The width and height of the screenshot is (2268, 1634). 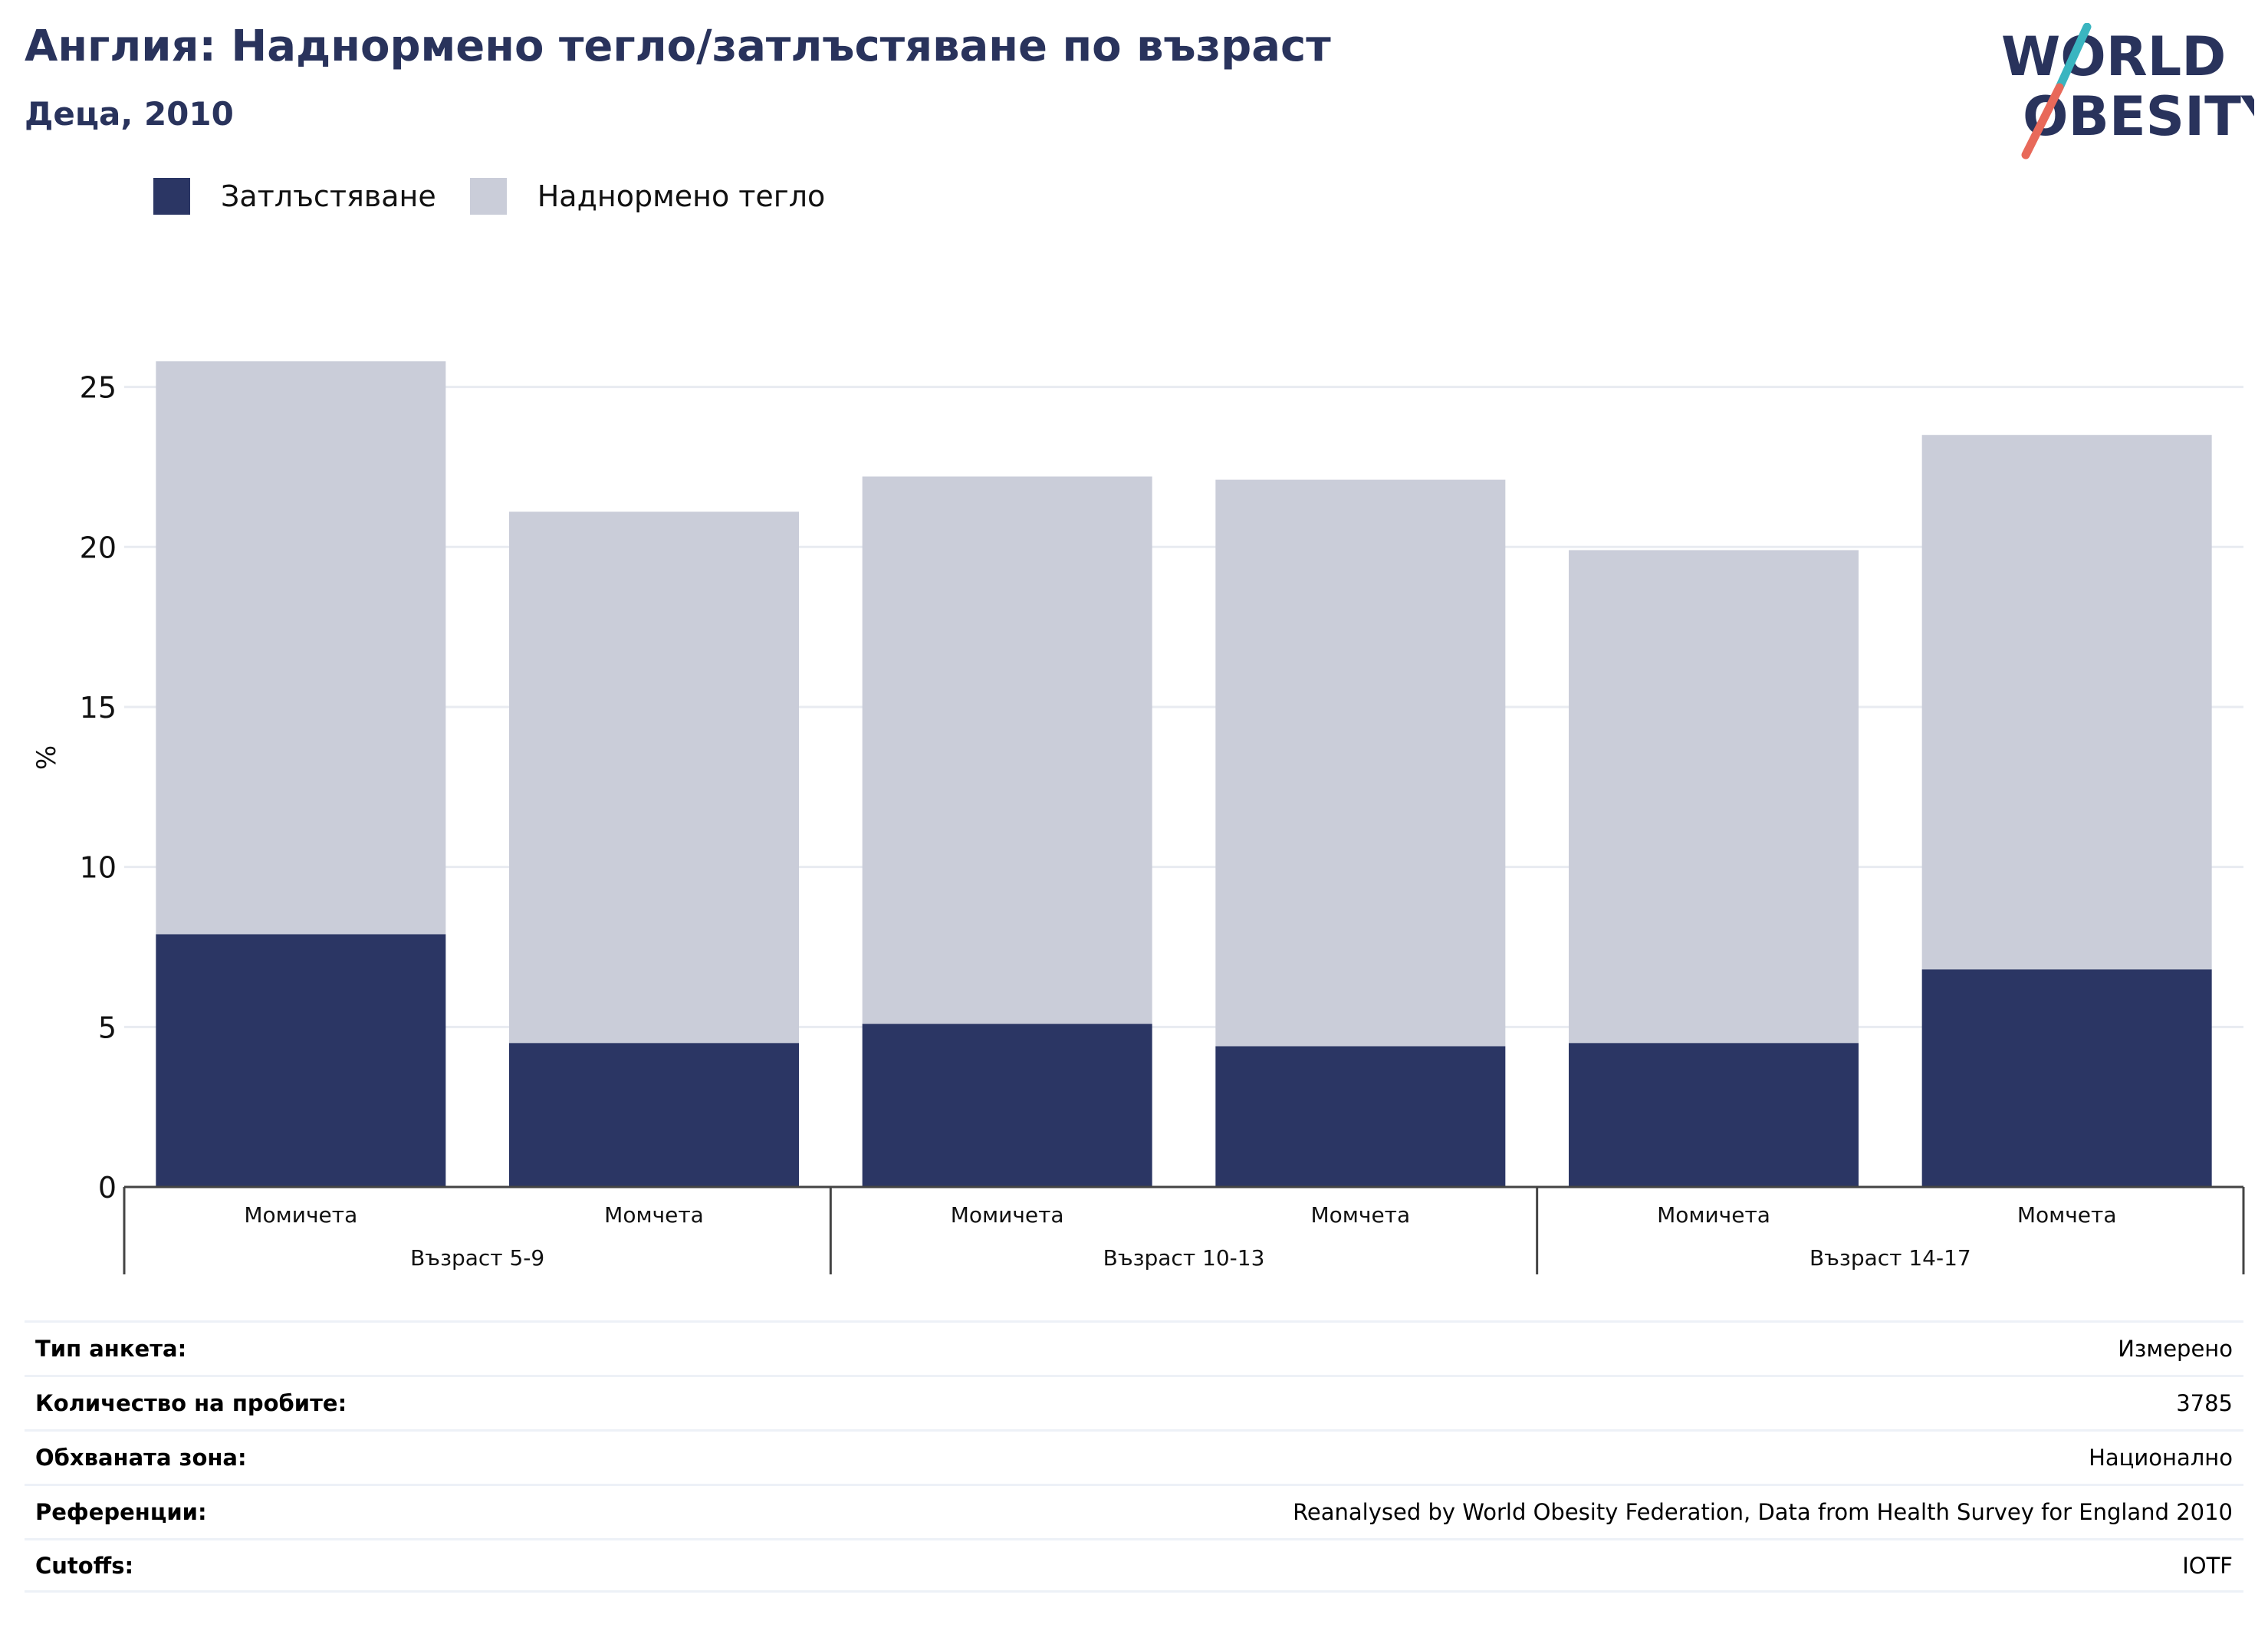 I want to click on legend-item-obesity: Затлъстяване, so click(x=294, y=197).